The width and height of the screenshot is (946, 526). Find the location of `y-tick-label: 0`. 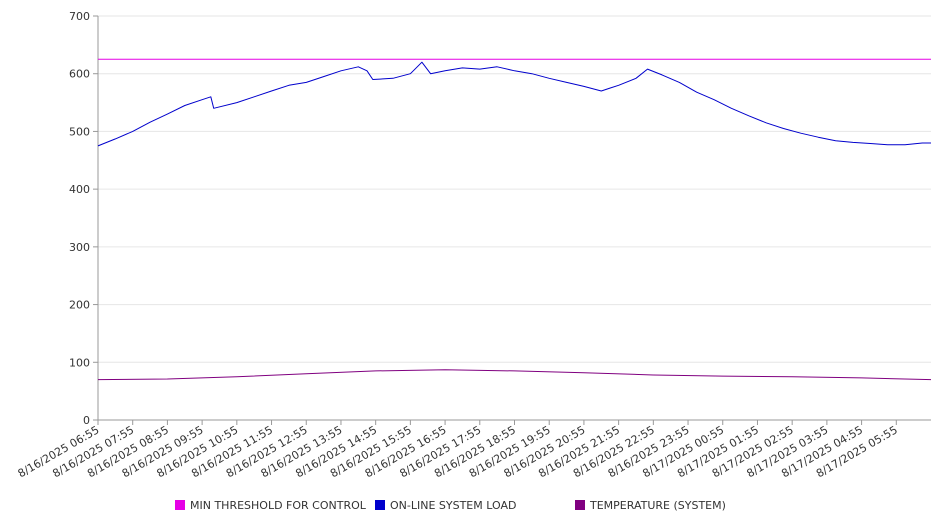

y-tick-label: 0 is located at coordinates (86, 420).